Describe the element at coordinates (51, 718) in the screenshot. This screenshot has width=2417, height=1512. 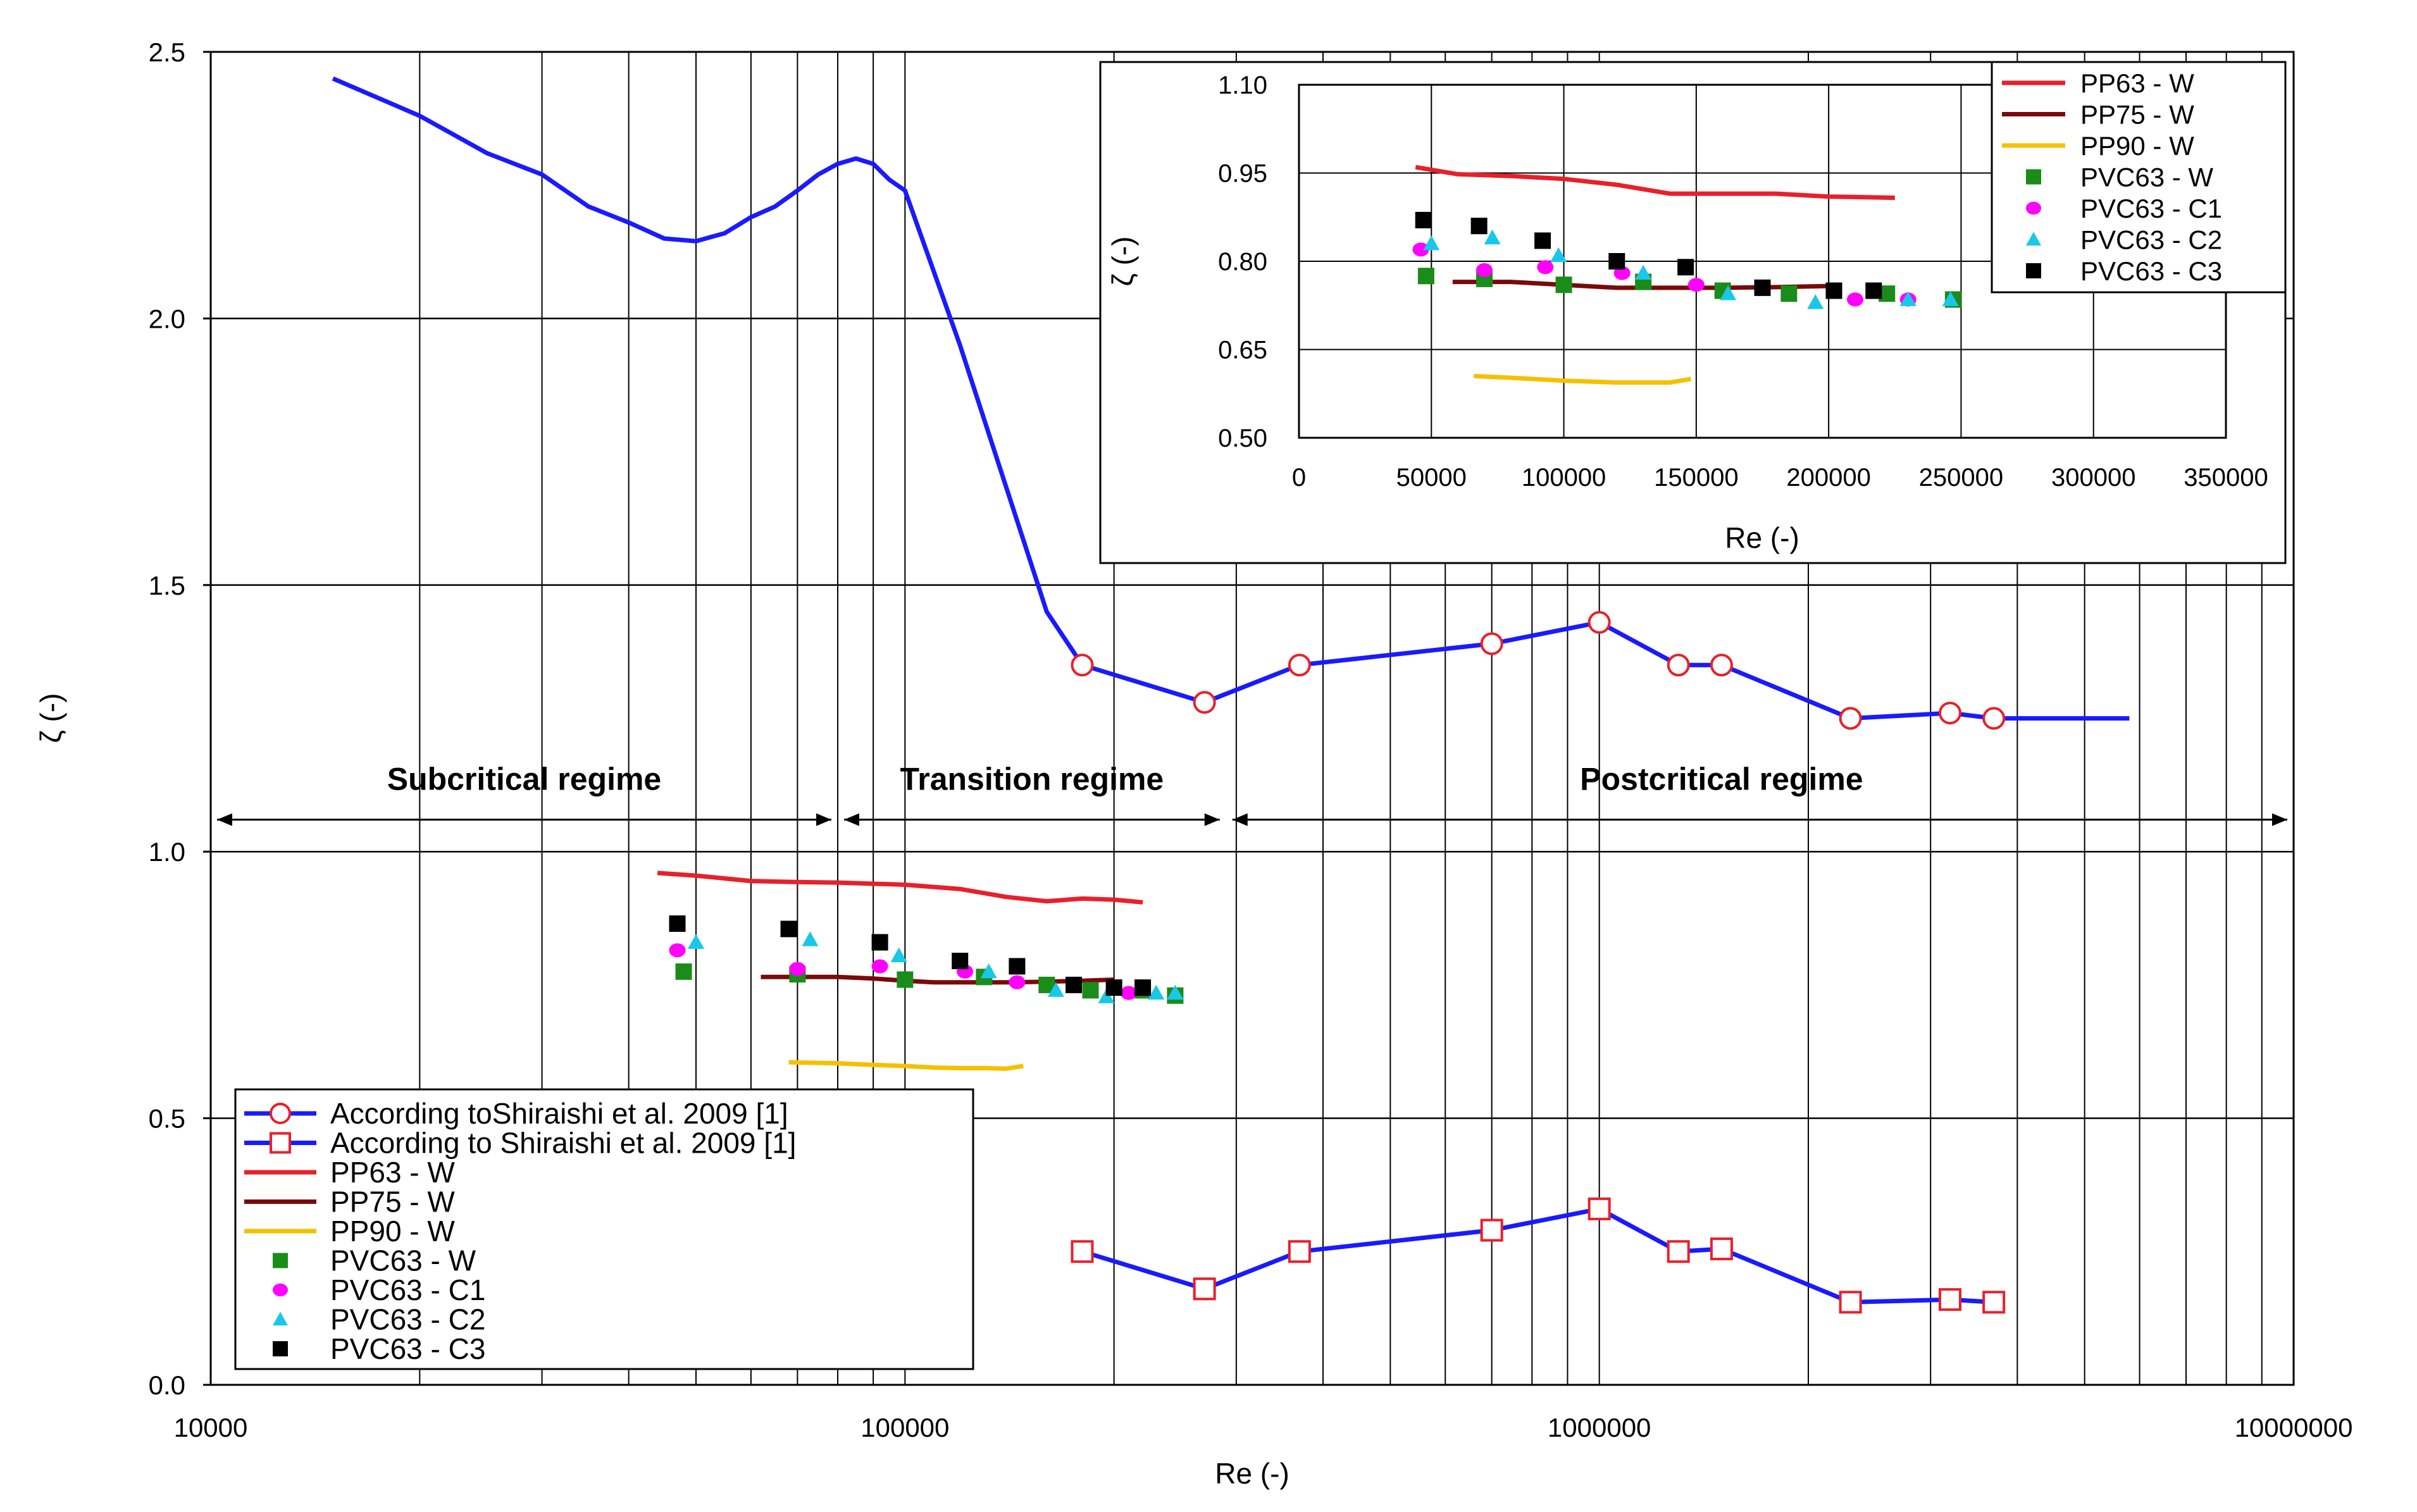
I see `main-y-axis-label: ζ (-)` at that location.